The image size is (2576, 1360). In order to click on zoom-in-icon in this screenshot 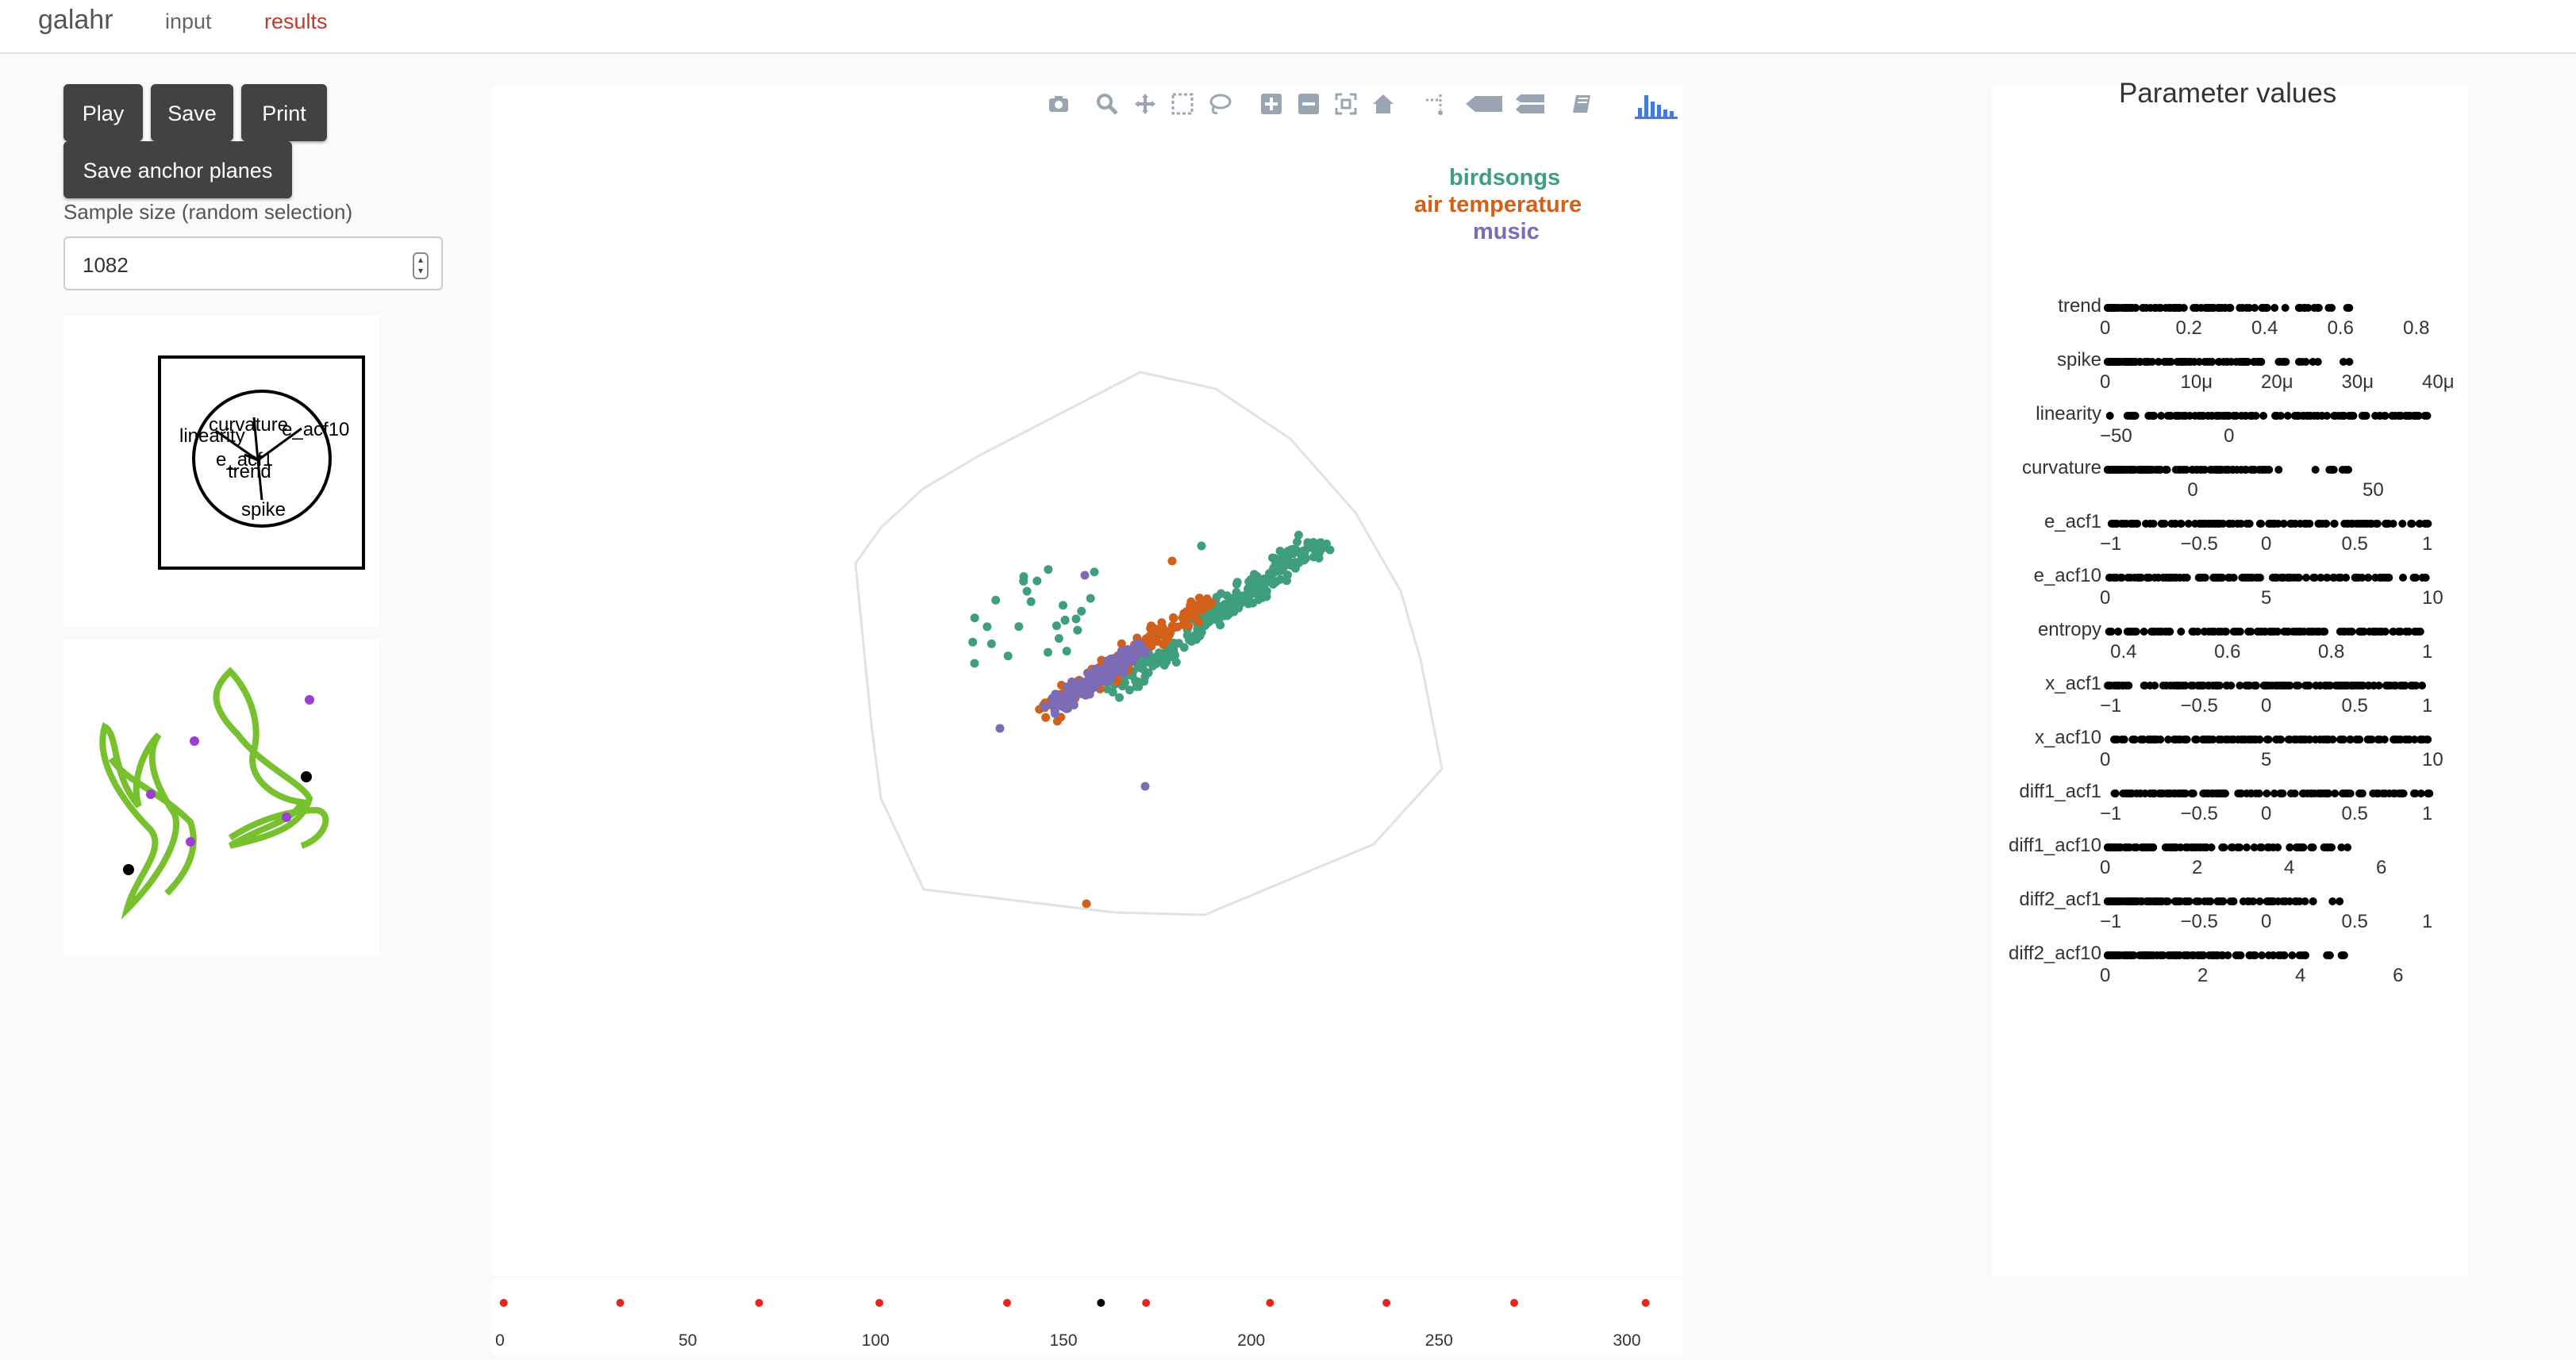, I will do `click(1271, 104)`.